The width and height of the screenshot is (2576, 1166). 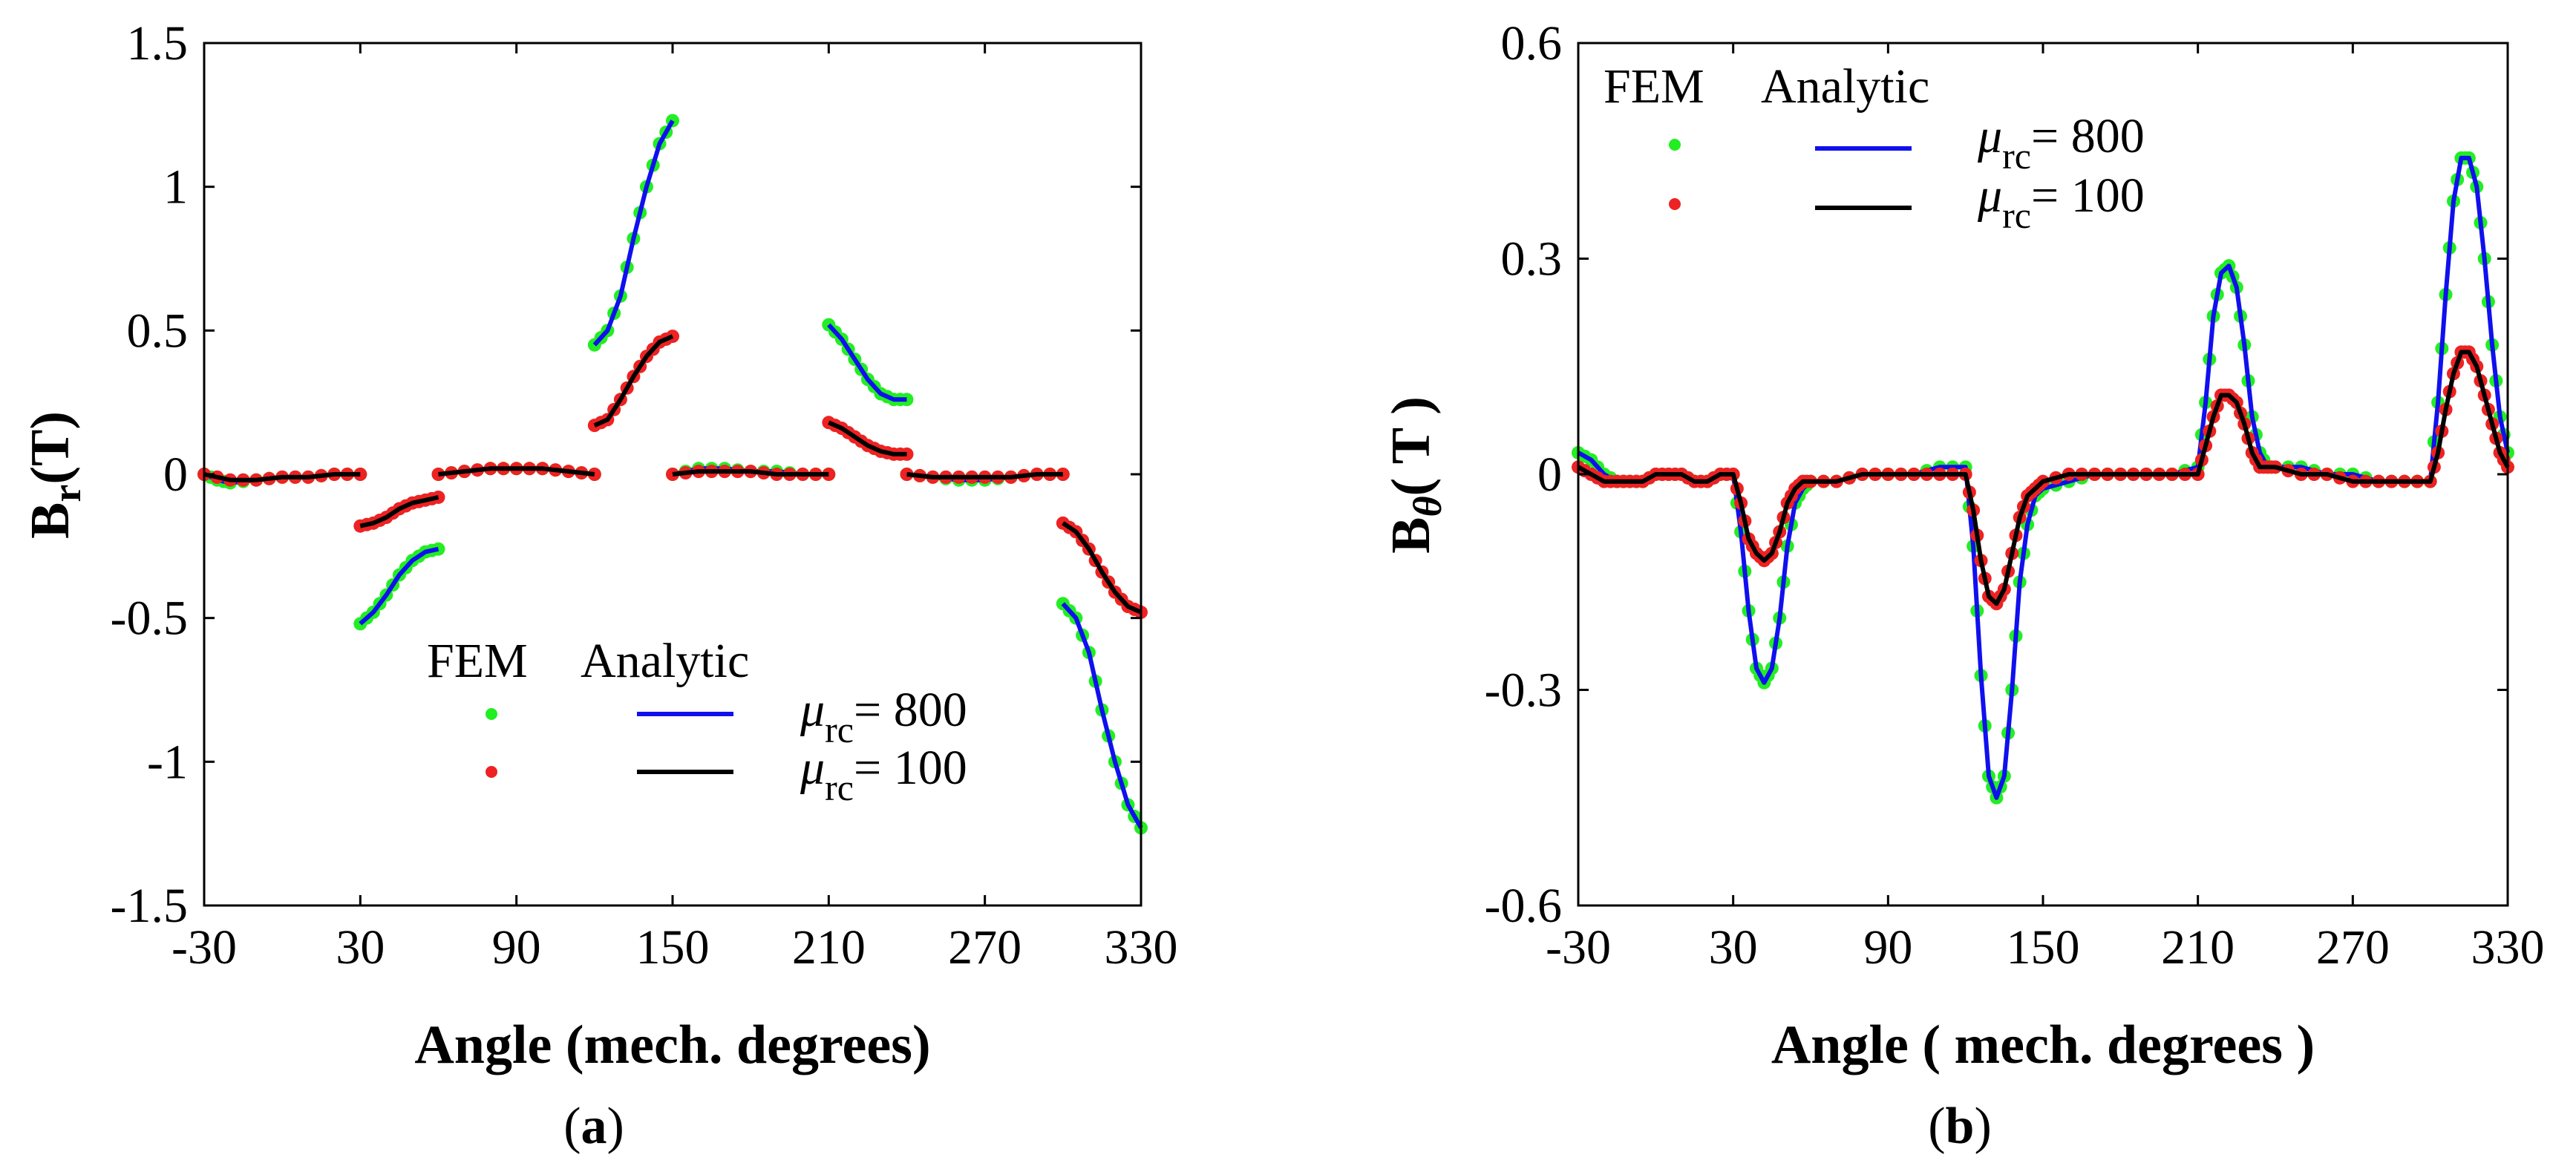 I want to click on chart-b-y-tick-label: 0.6, so click(x=1532, y=43).